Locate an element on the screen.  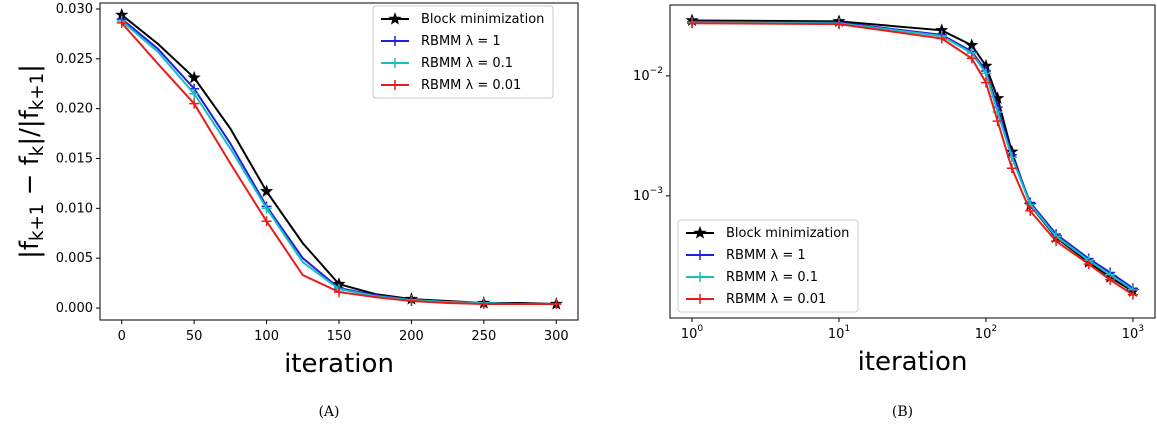
x-tick-label: 250 is located at coordinates (483, 336).